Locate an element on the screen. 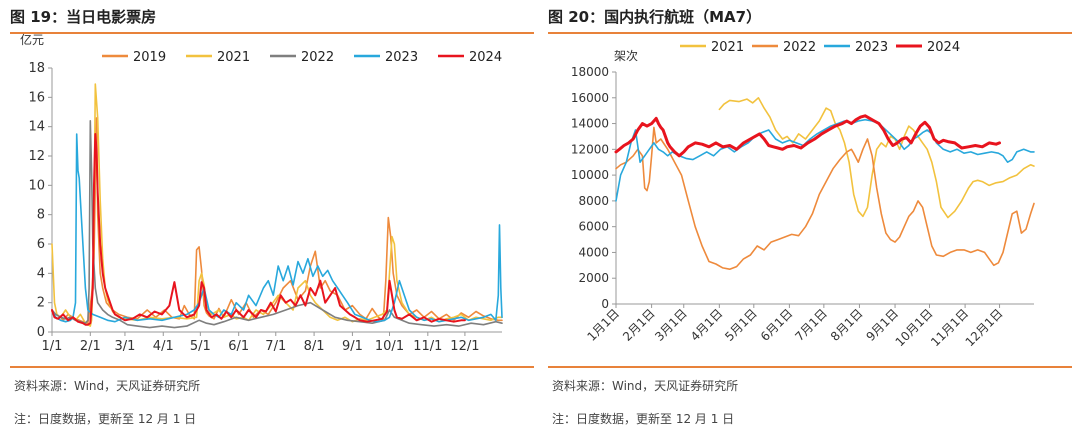  y-axis-label: 亿元 is located at coordinates (32, 39).